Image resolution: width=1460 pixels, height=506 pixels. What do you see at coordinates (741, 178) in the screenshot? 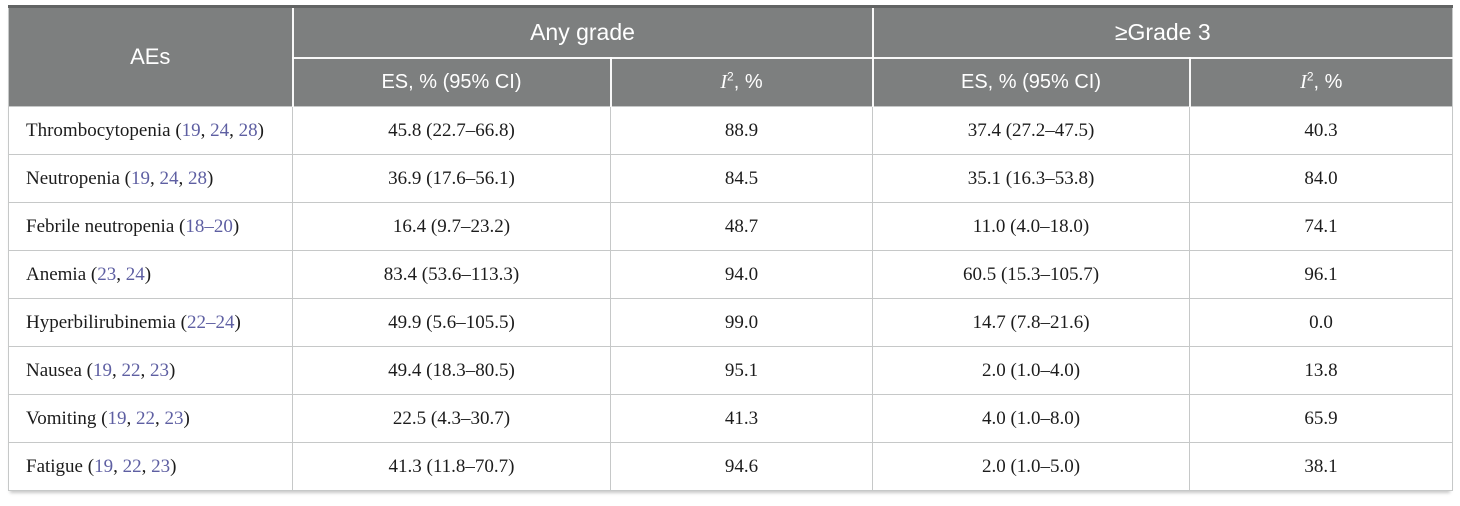
I see `any-grade-i2-cell: 84.5` at bounding box center [741, 178].